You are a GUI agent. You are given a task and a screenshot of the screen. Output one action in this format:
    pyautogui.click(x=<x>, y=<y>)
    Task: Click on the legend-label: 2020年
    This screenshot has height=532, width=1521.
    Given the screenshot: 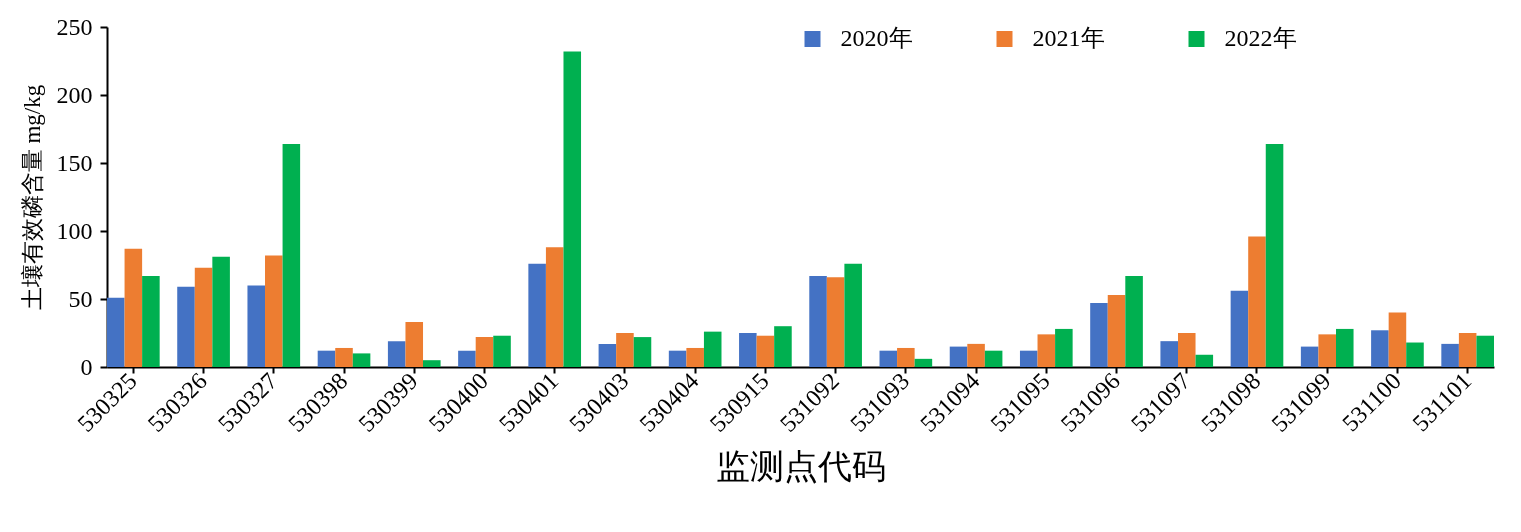 What is the action you would take?
    pyautogui.click(x=876, y=38)
    